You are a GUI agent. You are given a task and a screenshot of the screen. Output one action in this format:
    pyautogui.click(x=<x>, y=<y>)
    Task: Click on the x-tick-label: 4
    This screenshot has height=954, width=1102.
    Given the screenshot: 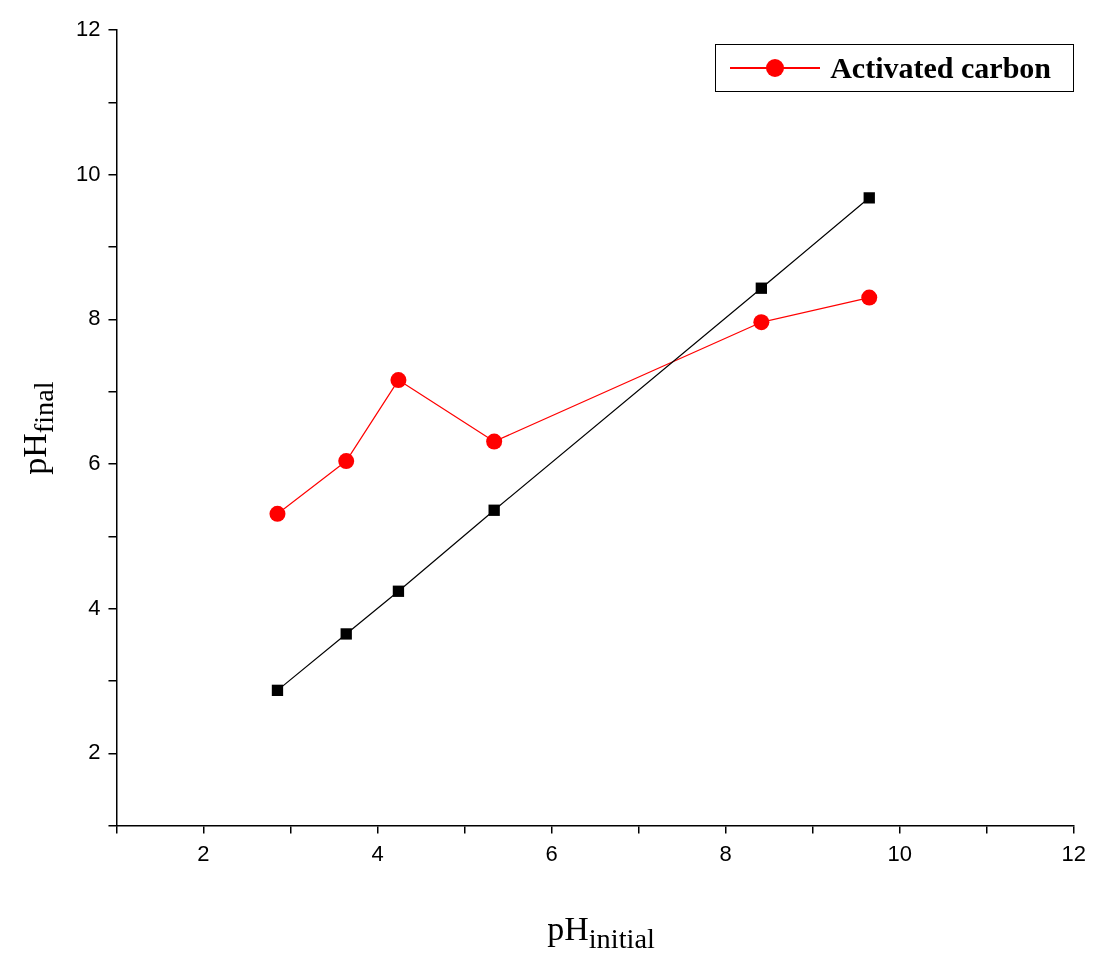 What is the action you would take?
    pyautogui.click(x=377, y=853)
    